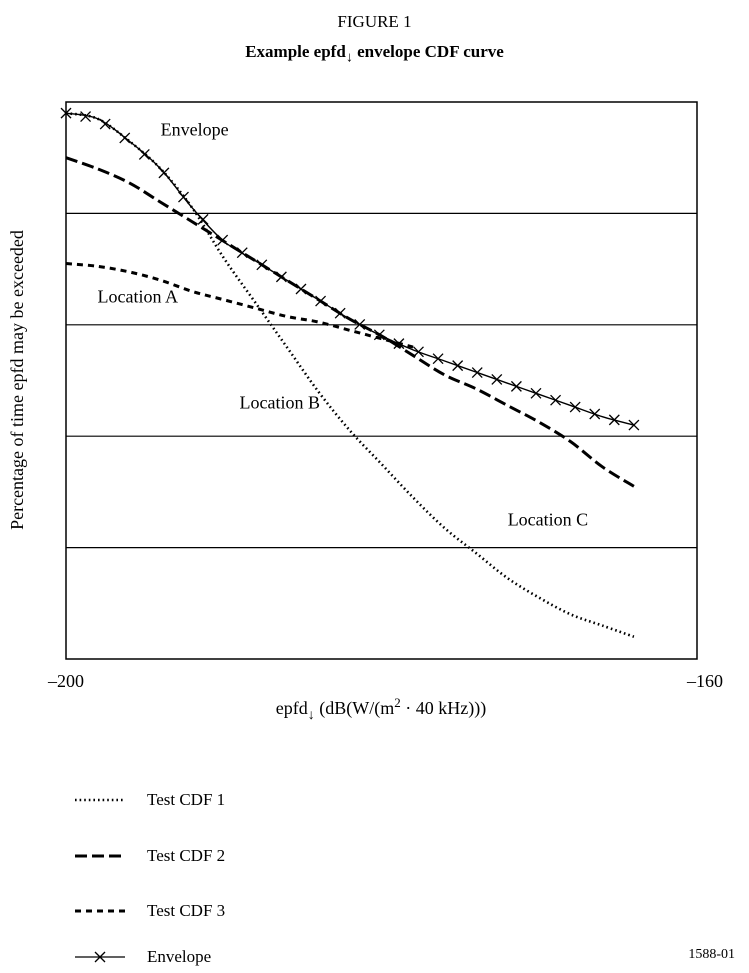 Image resolution: width=749 pixels, height=973 pixels. Describe the element at coordinates (443, 708) in the screenshot. I see `x-axis-label-suffix: · 40 kHz)))` at that location.